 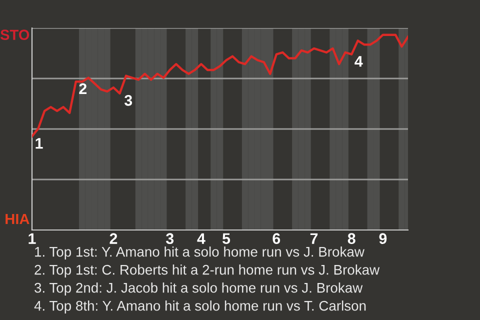 I want to click on annotation: 4, so click(x=358, y=61).